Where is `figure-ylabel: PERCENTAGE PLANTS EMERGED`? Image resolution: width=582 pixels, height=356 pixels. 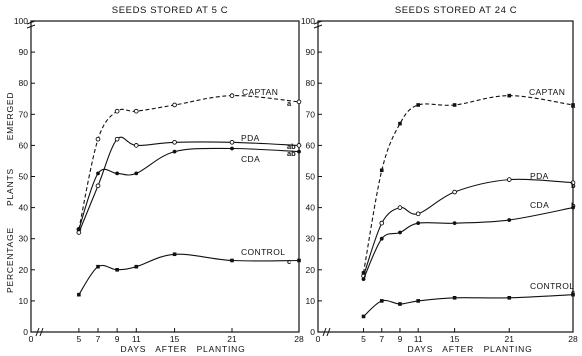
figure-ylabel: PERCENTAGE PLANTS EMERGED is located at coordinates (10, 192).